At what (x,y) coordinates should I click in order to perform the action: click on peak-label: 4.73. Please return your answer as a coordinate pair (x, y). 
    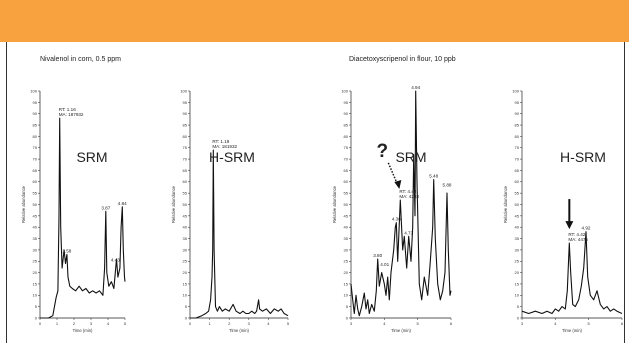
    Looking at the image, I should click on (408, 232).